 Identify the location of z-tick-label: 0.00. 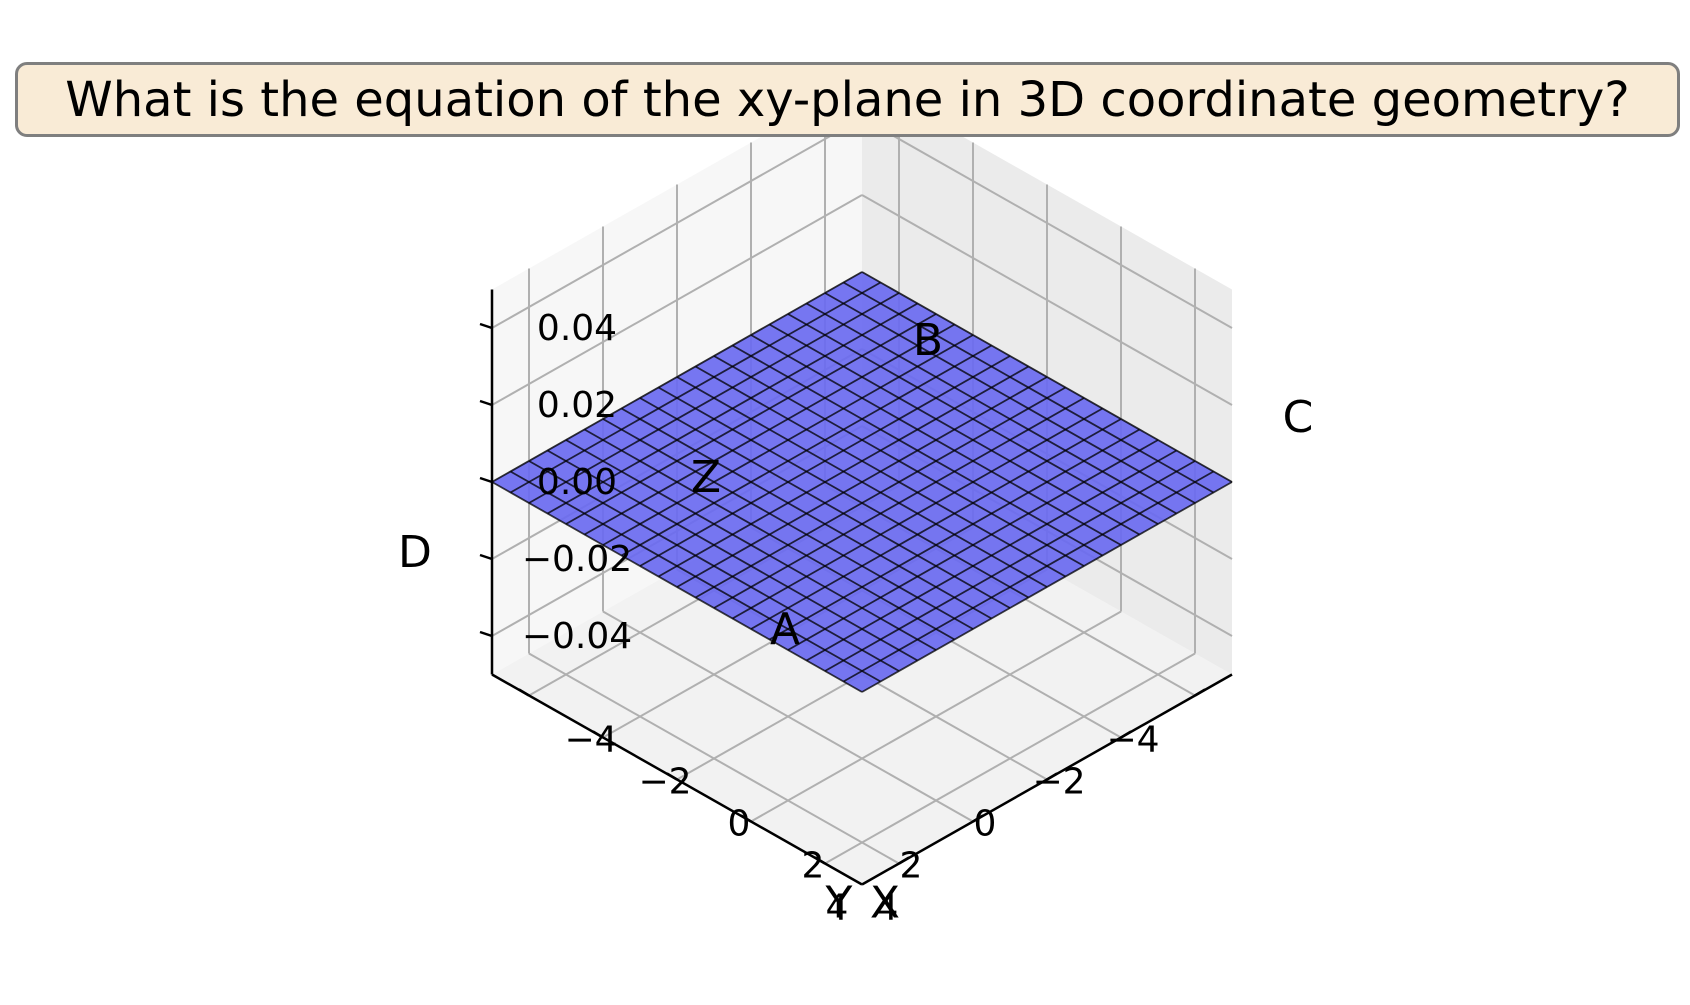
(577, 482).